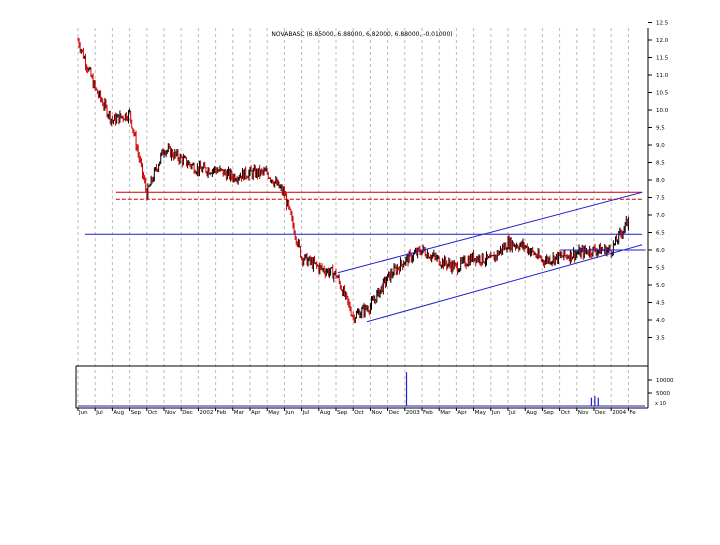  What do you see at coordinates (660, 146) in the screenshot?
I see `y-tick-label: 9.0` at bounding box center [660, 146].